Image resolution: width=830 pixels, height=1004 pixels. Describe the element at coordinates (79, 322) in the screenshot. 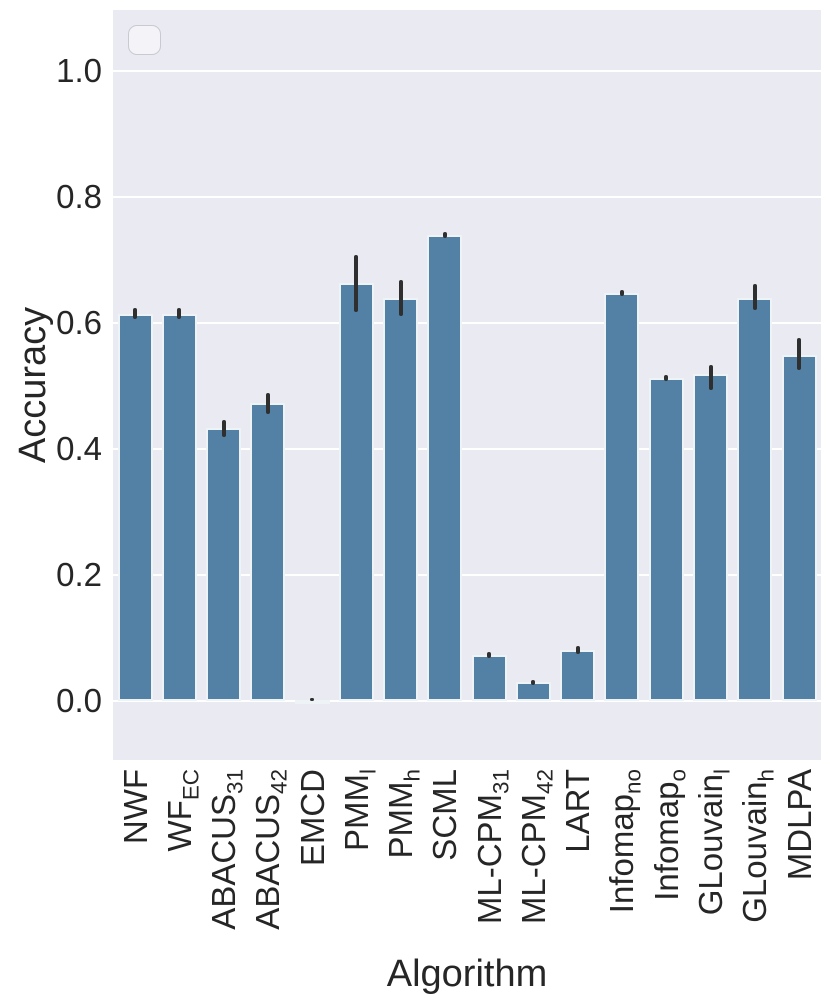

I see `y-tick-label: 0.6` at that location.